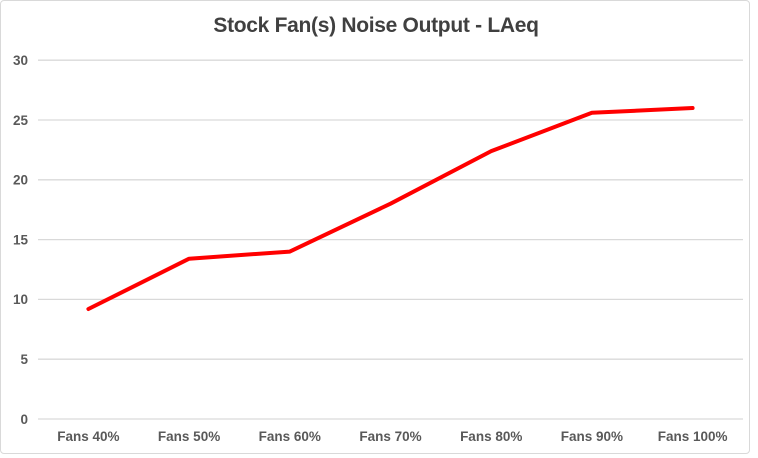  Describe the element at coordinates (20, 180) in the screenshot. I see `y-axis-tick-label-20: 20` at that location.